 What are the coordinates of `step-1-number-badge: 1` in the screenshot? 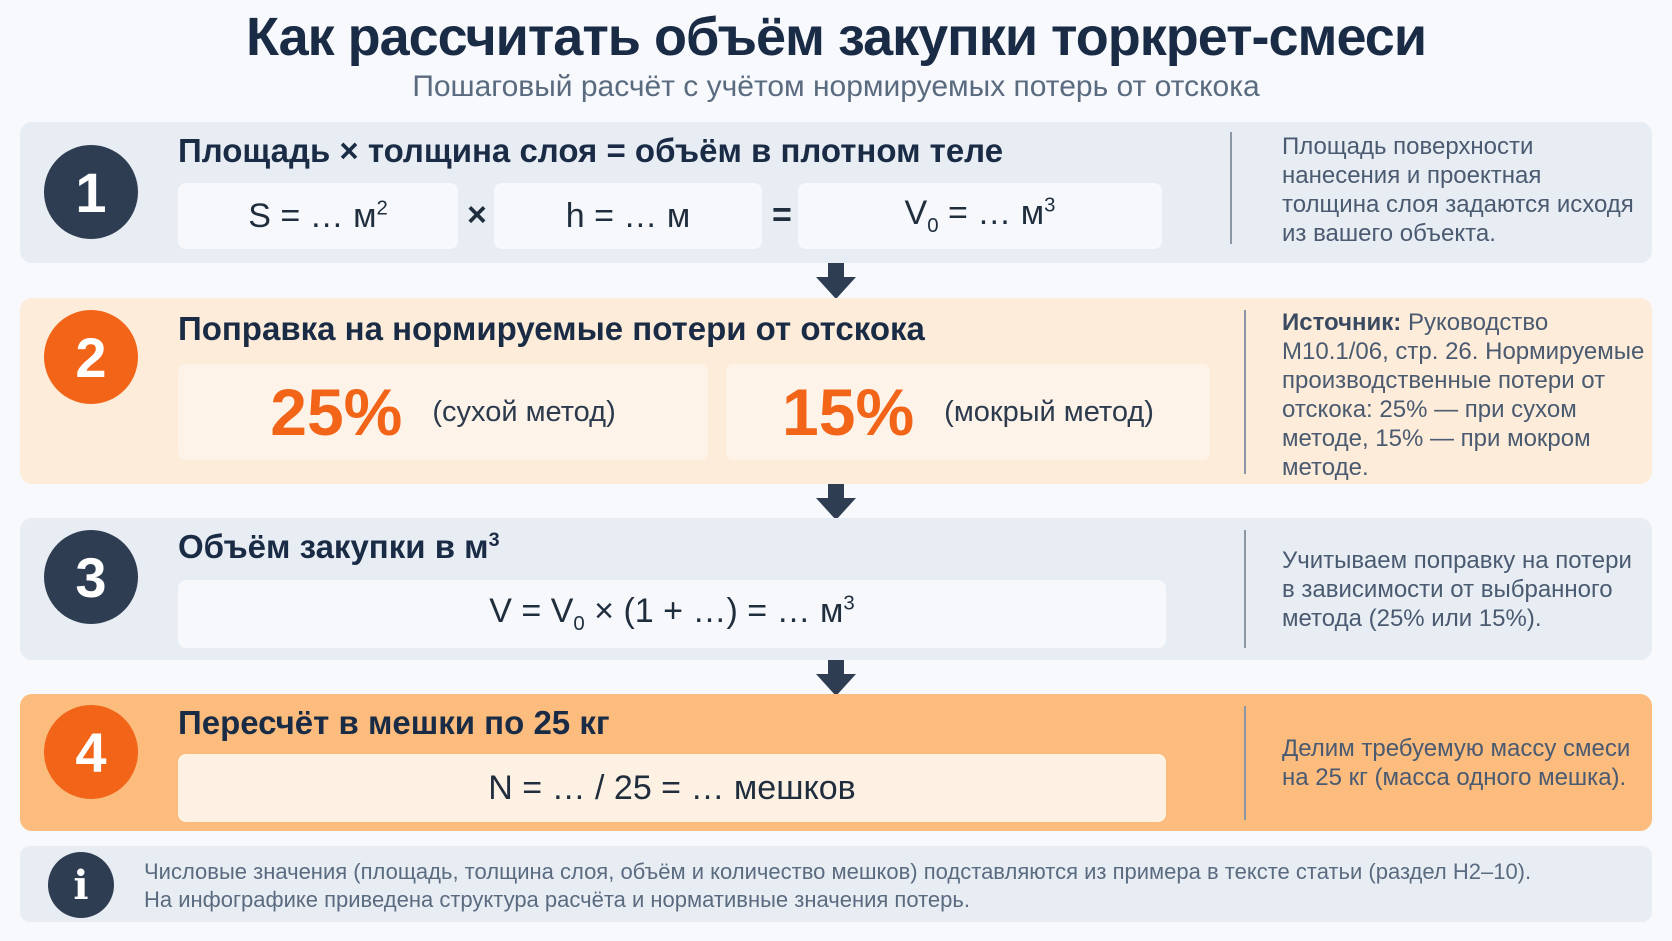 It's located at (91, 192).